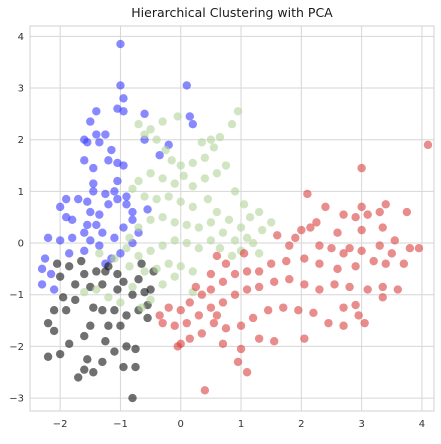  What do you see at coordinates (241, 424) in the screenshot?
I see `x-tick-label: 1` at bounding box center [241, 424].